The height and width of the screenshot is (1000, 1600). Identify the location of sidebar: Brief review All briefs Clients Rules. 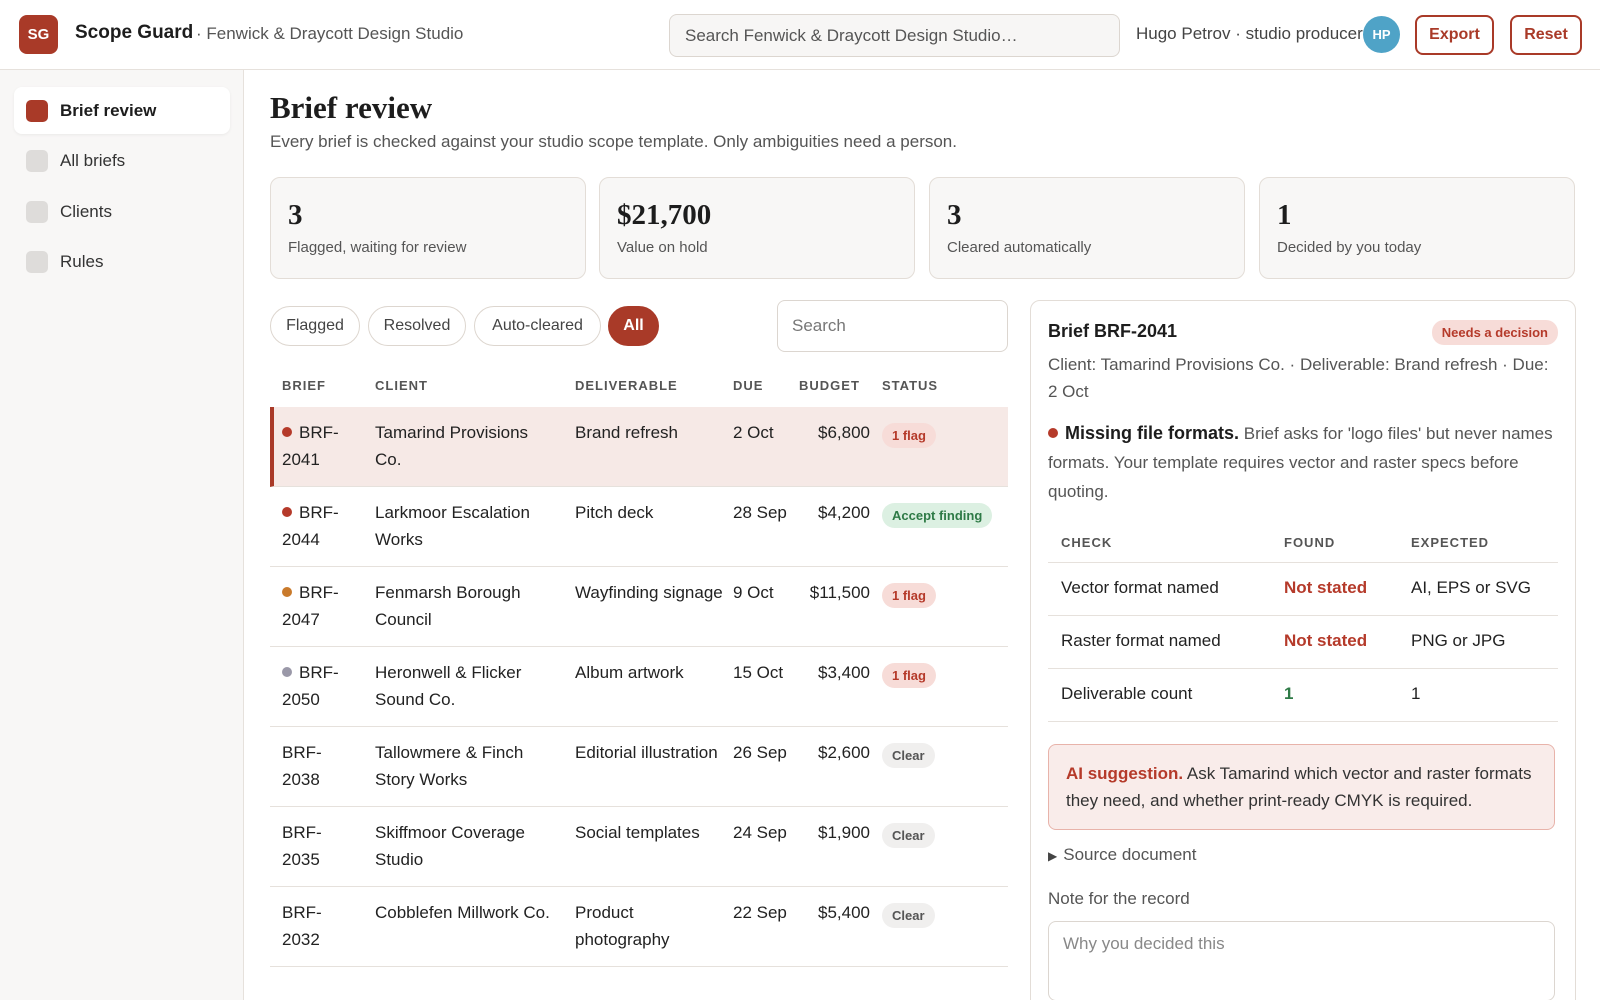
(122, 535).